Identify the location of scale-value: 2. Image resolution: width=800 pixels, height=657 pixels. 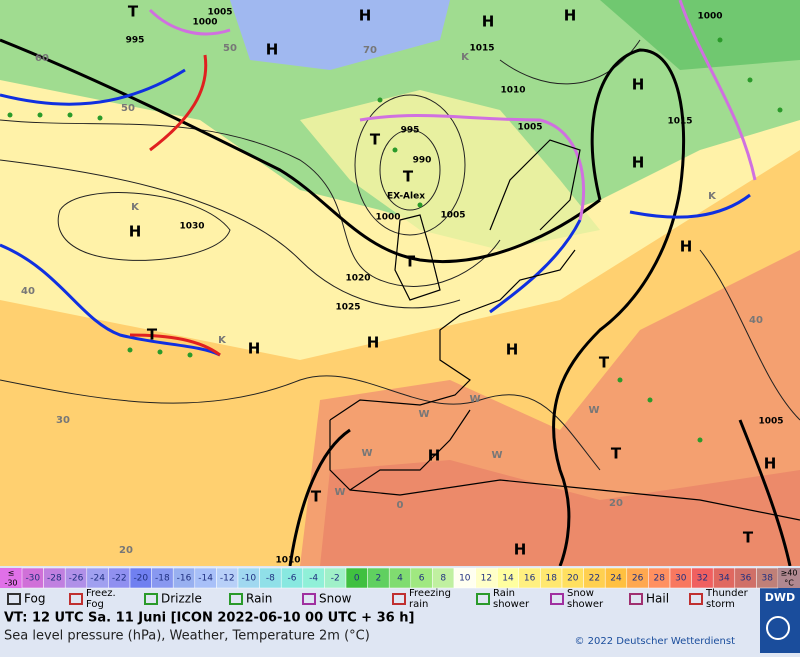
(379, 579).